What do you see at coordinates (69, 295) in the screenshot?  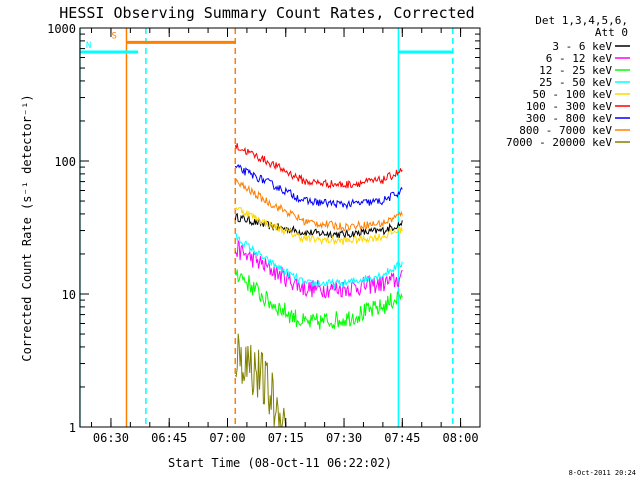 I see `y-tick-label: 10` at bounding box center [69, 295].